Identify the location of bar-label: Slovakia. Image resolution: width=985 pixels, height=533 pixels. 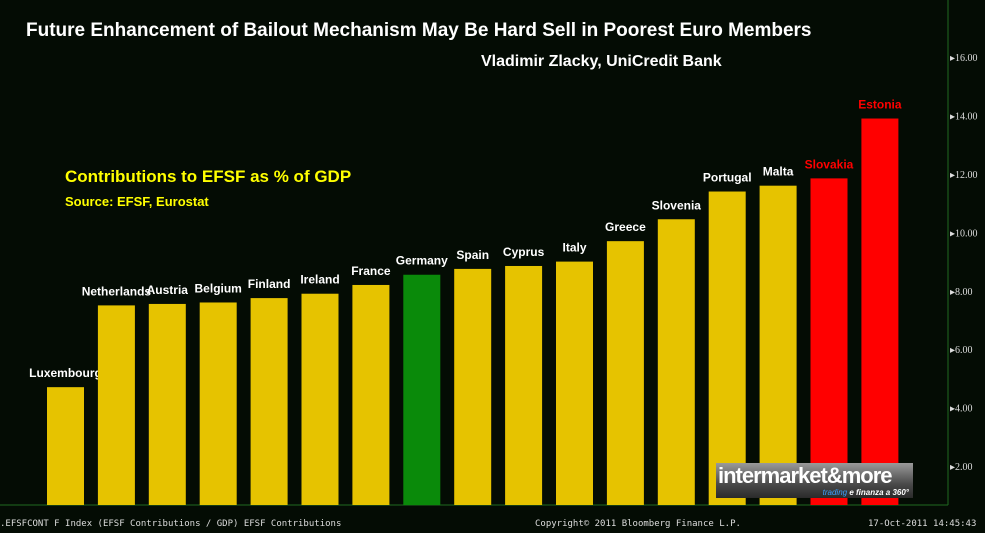
(829, 164).